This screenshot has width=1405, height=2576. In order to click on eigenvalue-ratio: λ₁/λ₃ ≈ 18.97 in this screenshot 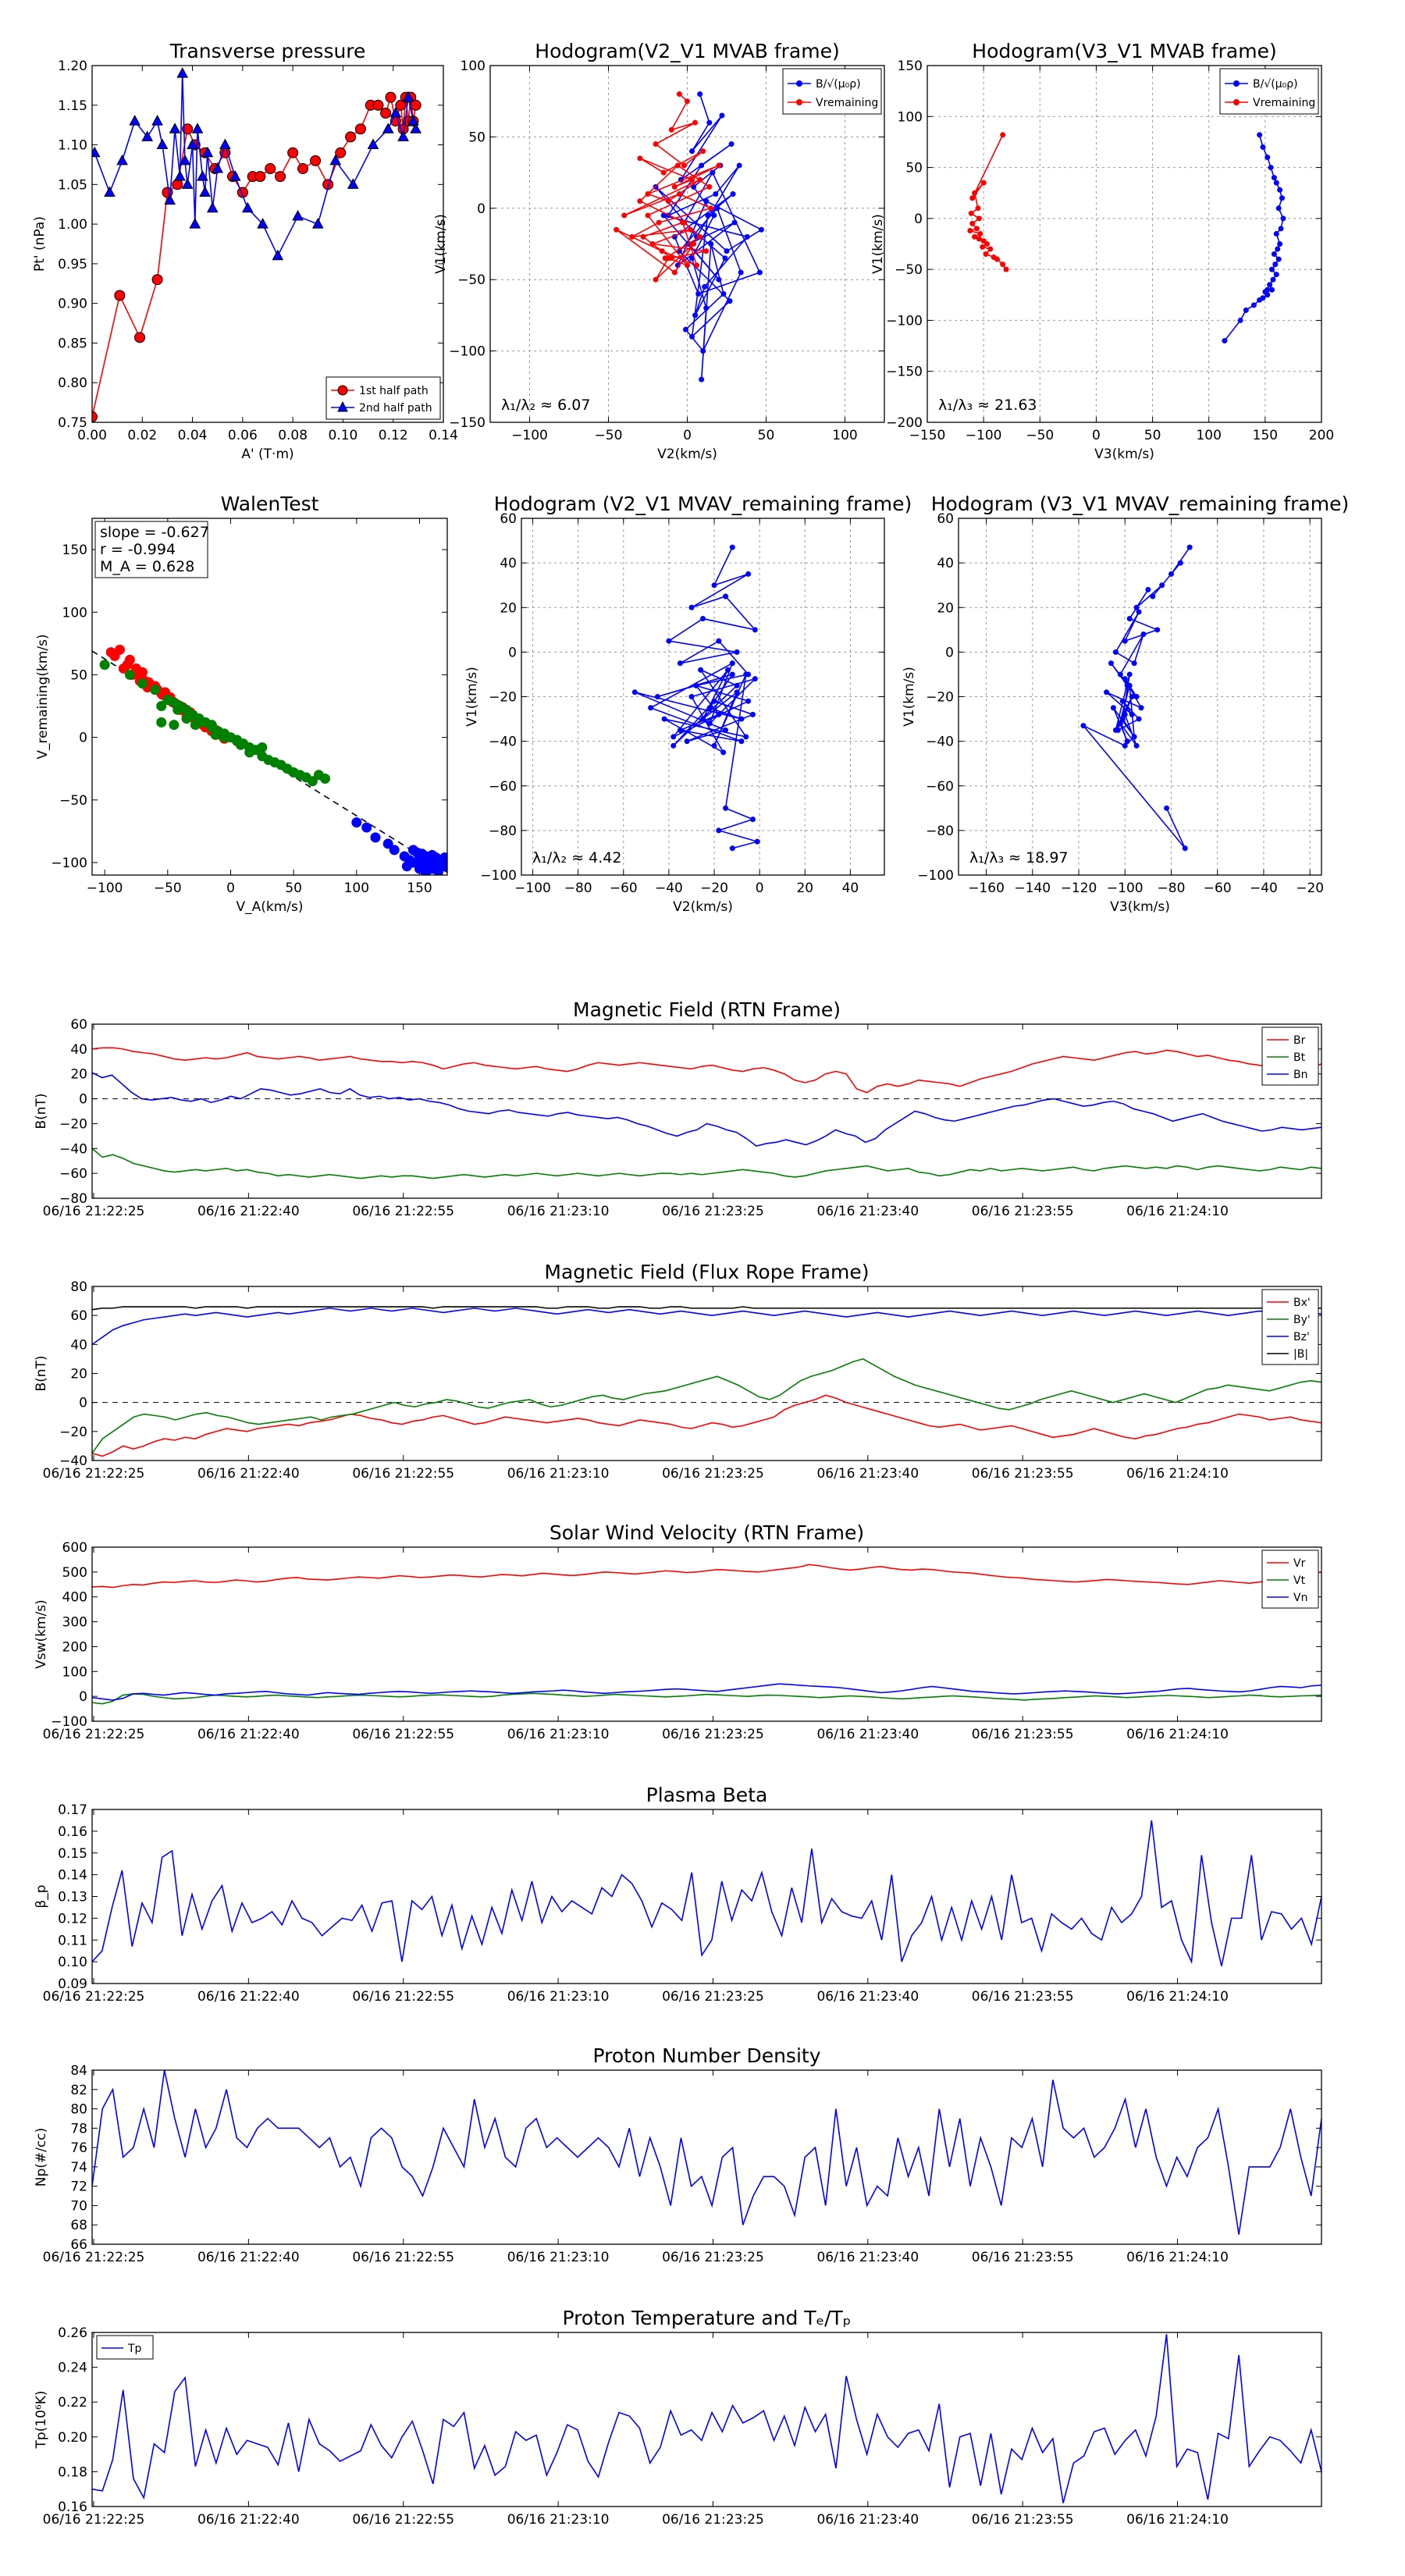, I will do `click(1019, 858)`.